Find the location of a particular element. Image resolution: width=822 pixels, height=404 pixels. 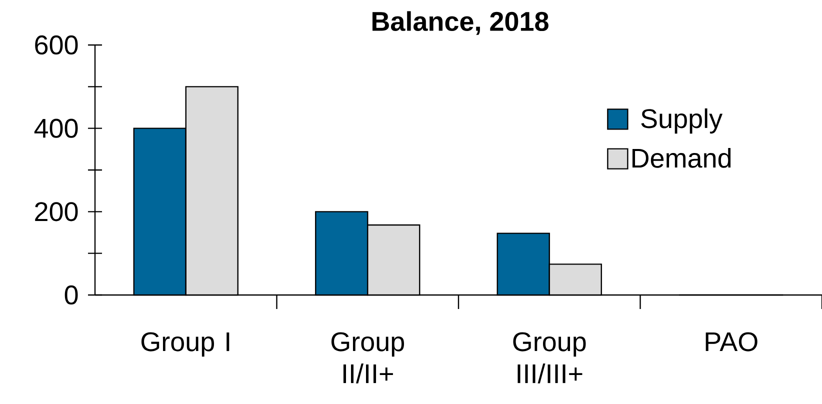

x-tick-label: Group III/III+ is located at coordinates (549, 358).